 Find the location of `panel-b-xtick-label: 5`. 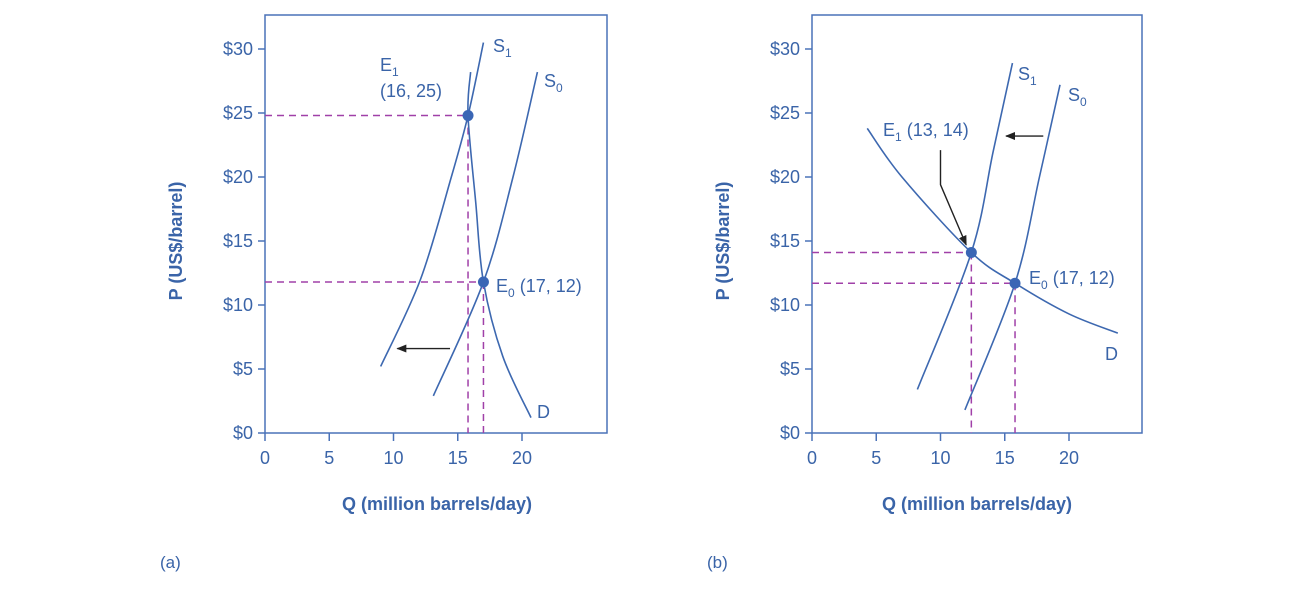

panel-b-xtick-label: 5 is located at coordinates (876, 458).